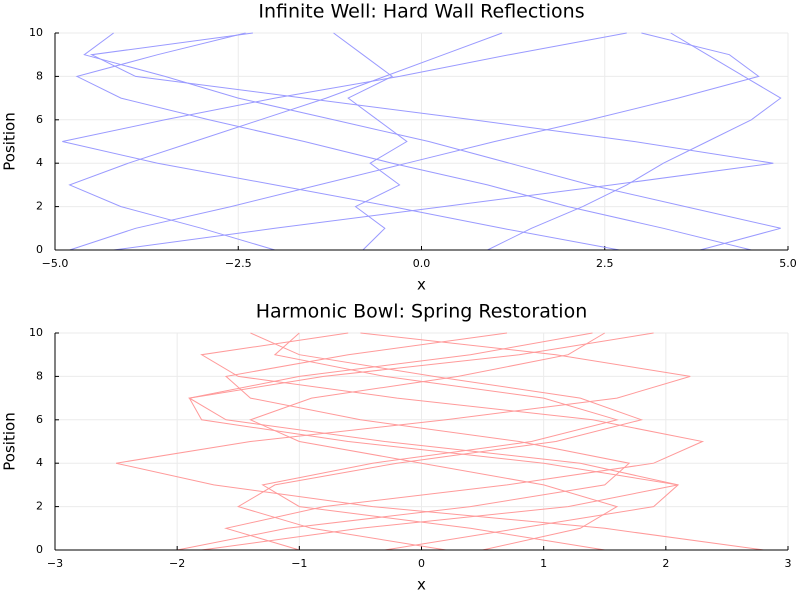 The image size is (800, 600). I want to click on x-tick-label: −5.0, so click(55, 263).